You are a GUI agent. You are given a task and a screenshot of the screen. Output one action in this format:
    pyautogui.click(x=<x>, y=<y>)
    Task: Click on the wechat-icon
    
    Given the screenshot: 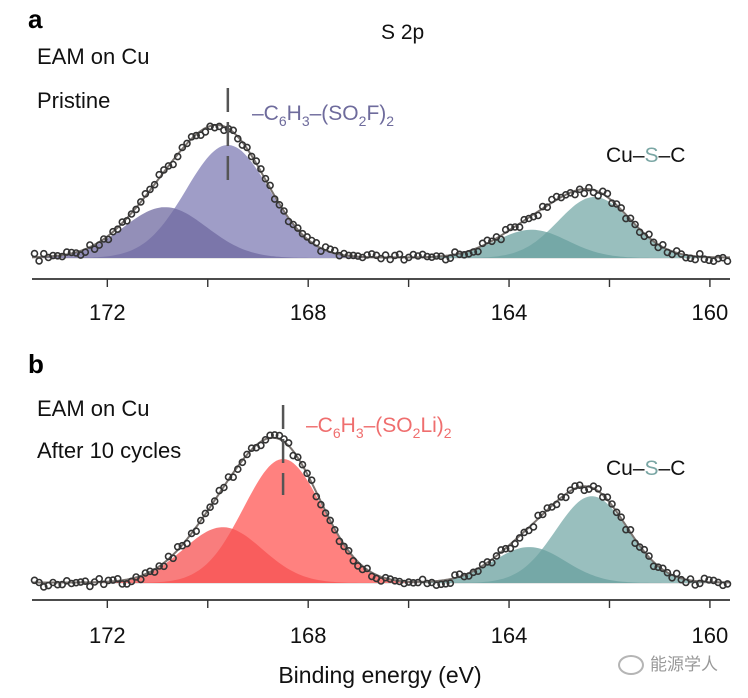 What is the action you would take?
    pyautogui.click(x=631, y=665)
    